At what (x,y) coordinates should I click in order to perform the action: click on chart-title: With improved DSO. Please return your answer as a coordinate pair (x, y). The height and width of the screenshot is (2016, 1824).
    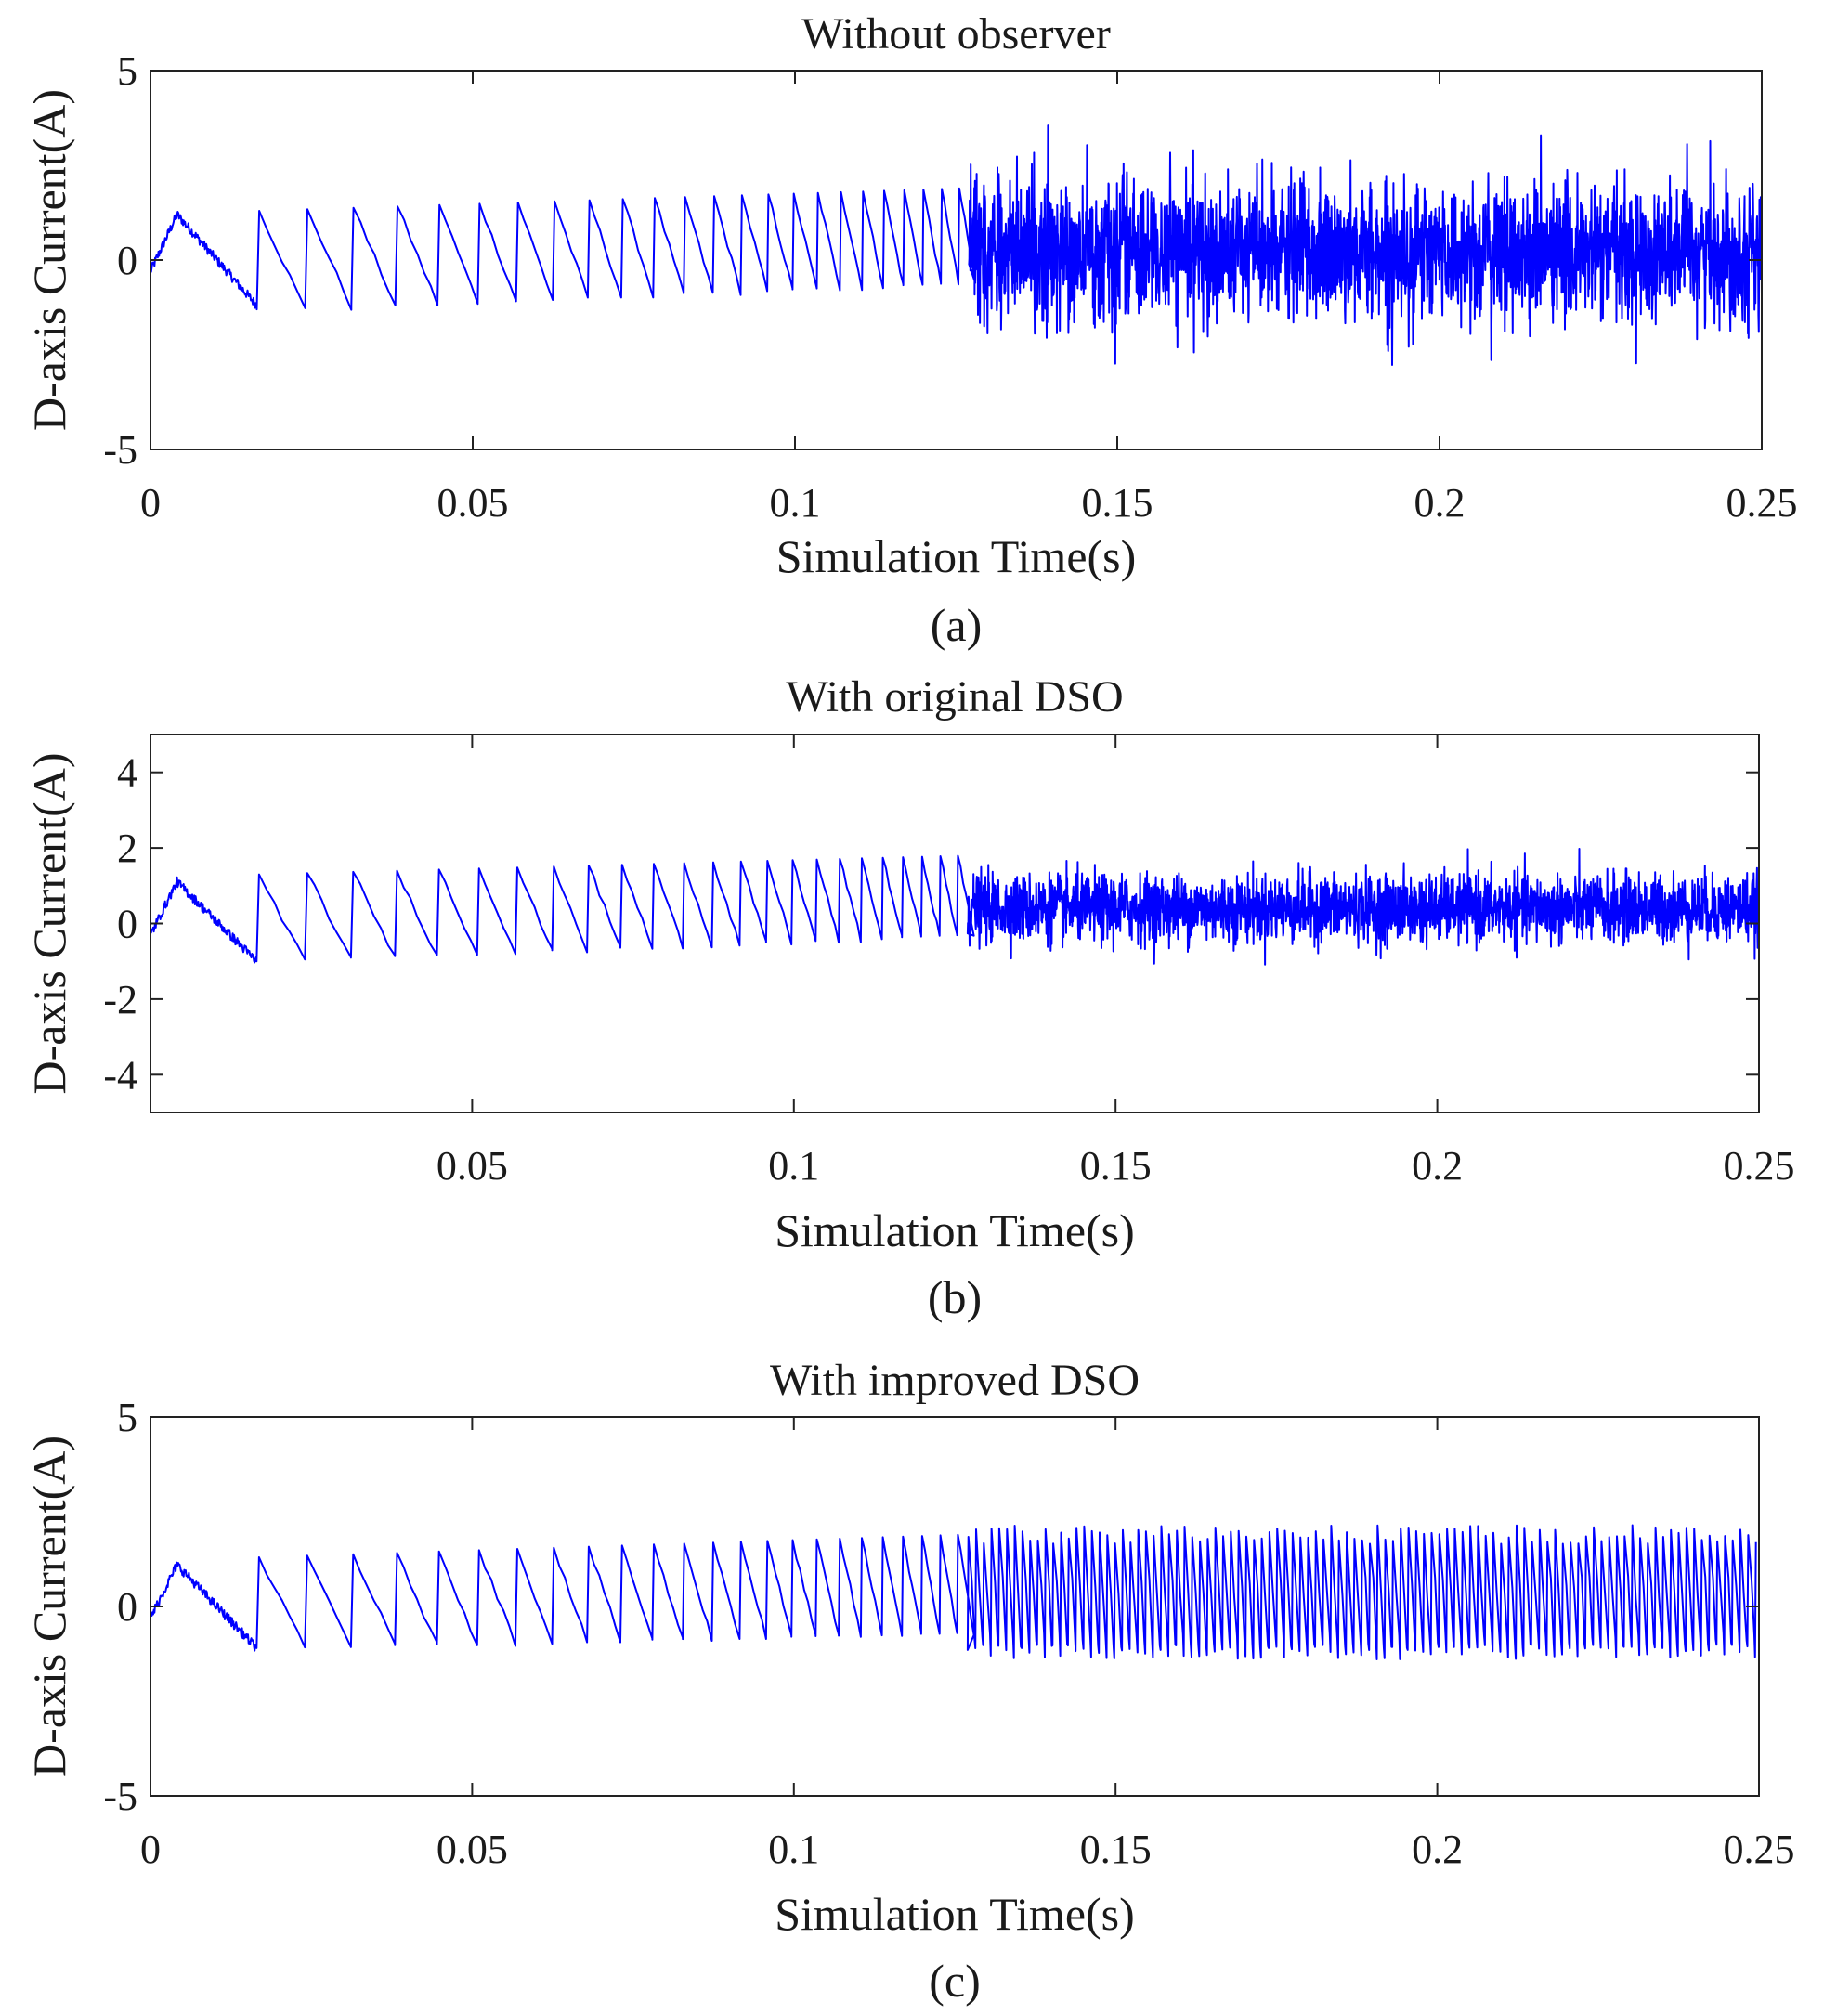
    Looking at the image, I should click on (955, 1380).